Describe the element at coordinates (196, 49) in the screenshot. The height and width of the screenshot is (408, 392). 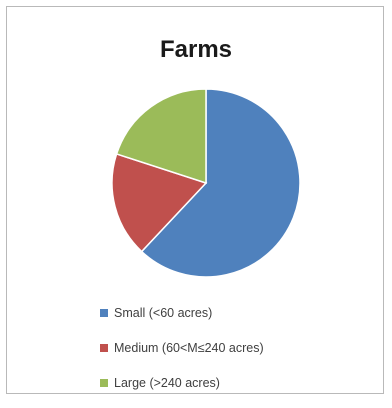
I see `chart-title: Farms` at that location.